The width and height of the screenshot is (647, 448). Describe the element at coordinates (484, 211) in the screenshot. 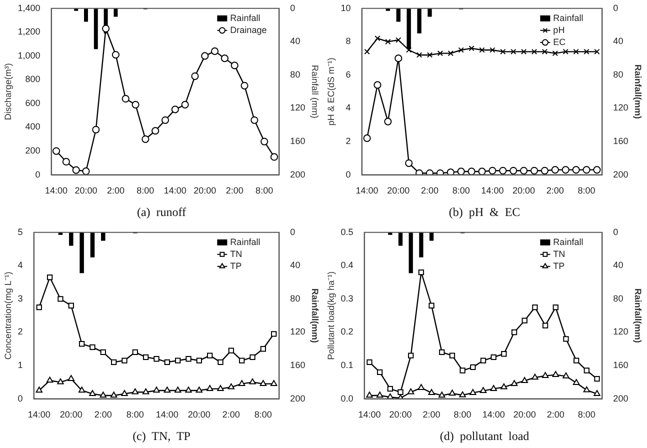

I see `text: (b) pH & EC` at that location.